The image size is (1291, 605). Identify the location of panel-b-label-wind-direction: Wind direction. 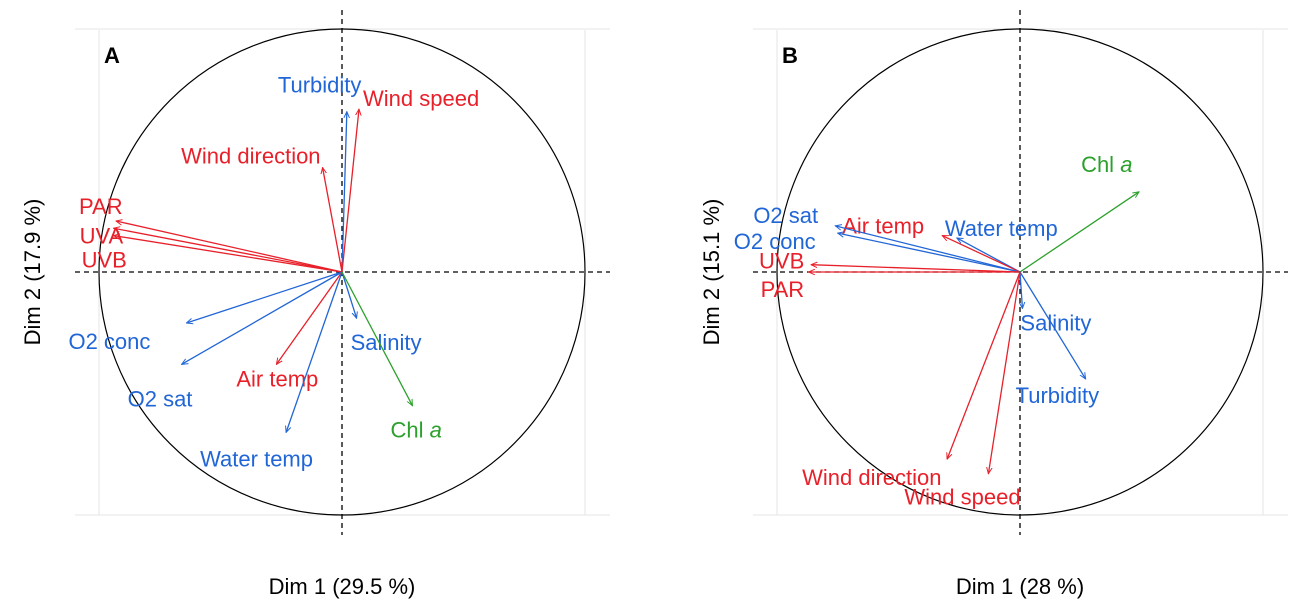
(871, 477).